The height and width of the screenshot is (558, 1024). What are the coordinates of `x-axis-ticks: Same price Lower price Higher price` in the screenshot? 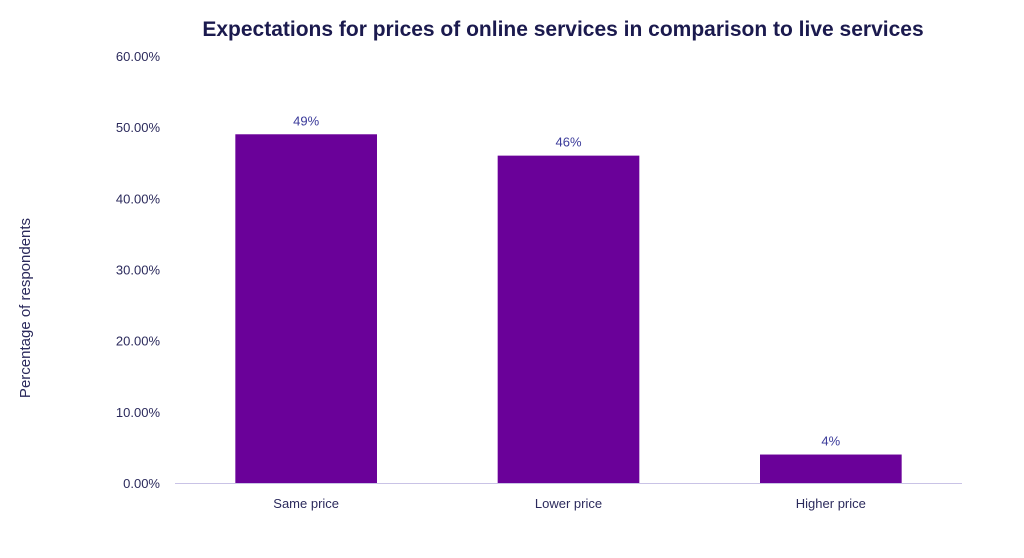 It's located at (569, 503).